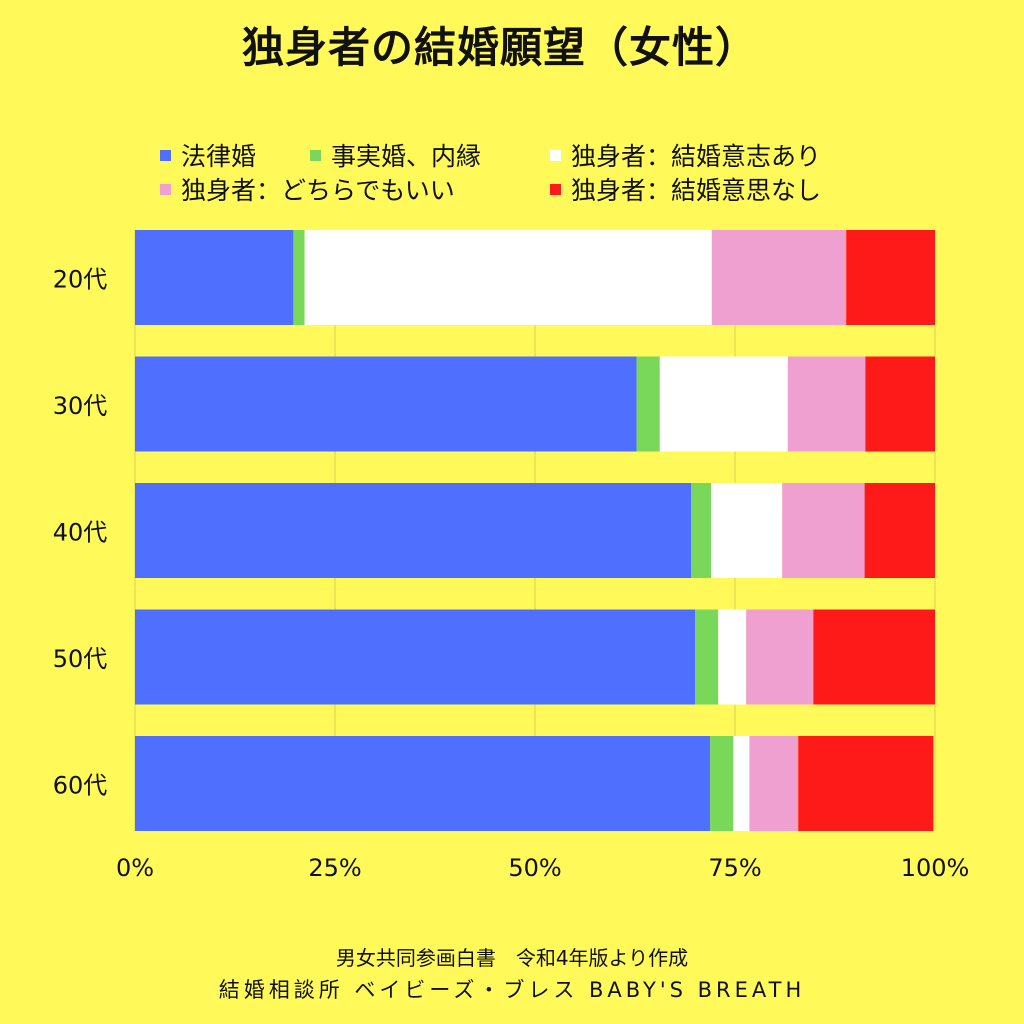 The height and width of the screenshot is (1024, 1024). I want to click on bar-40--series-1, so click(701, 530).